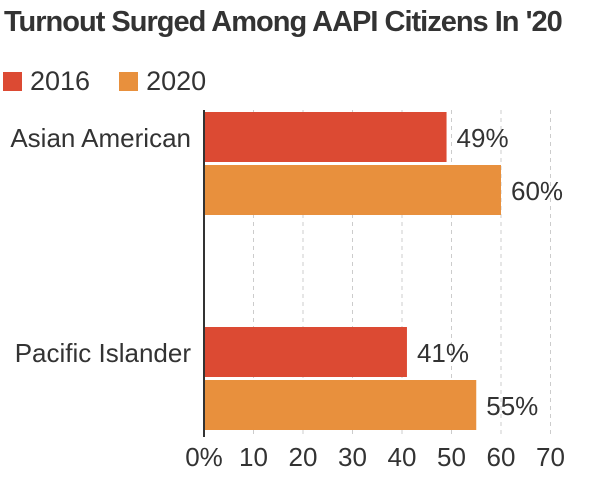  Describe the element at coordinates (352, 457) in the screenshot. I see `x-tick-label-30: 30` at that location.